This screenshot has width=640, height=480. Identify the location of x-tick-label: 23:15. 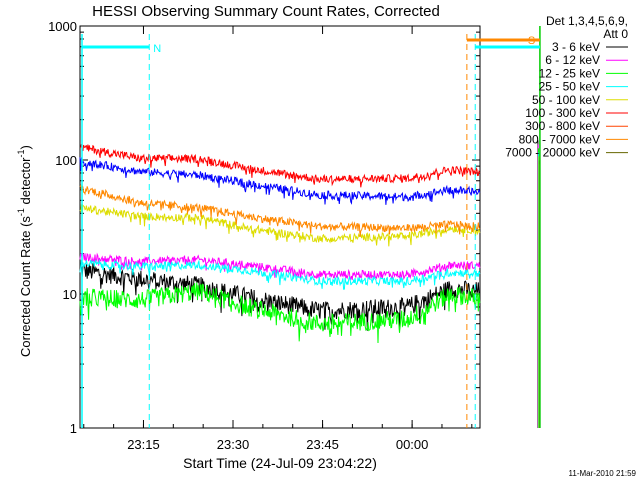
(143, 444).